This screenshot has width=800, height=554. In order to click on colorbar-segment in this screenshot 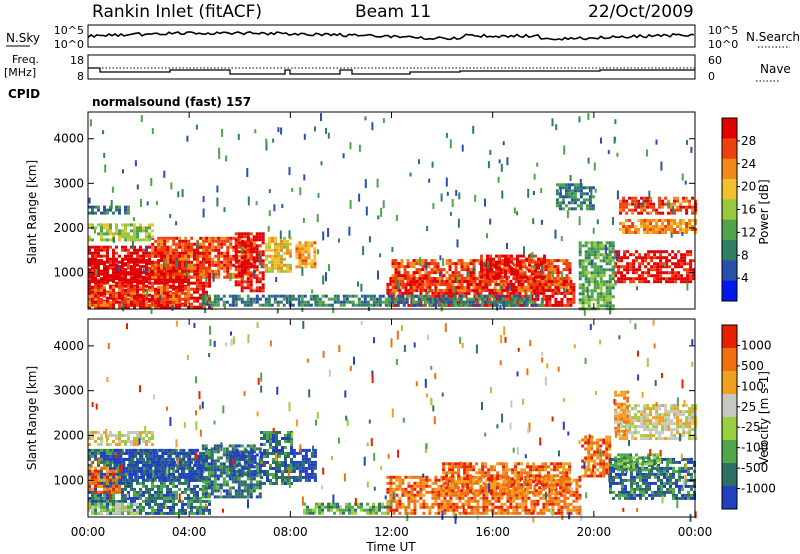, I will do `click(729, 149)`.